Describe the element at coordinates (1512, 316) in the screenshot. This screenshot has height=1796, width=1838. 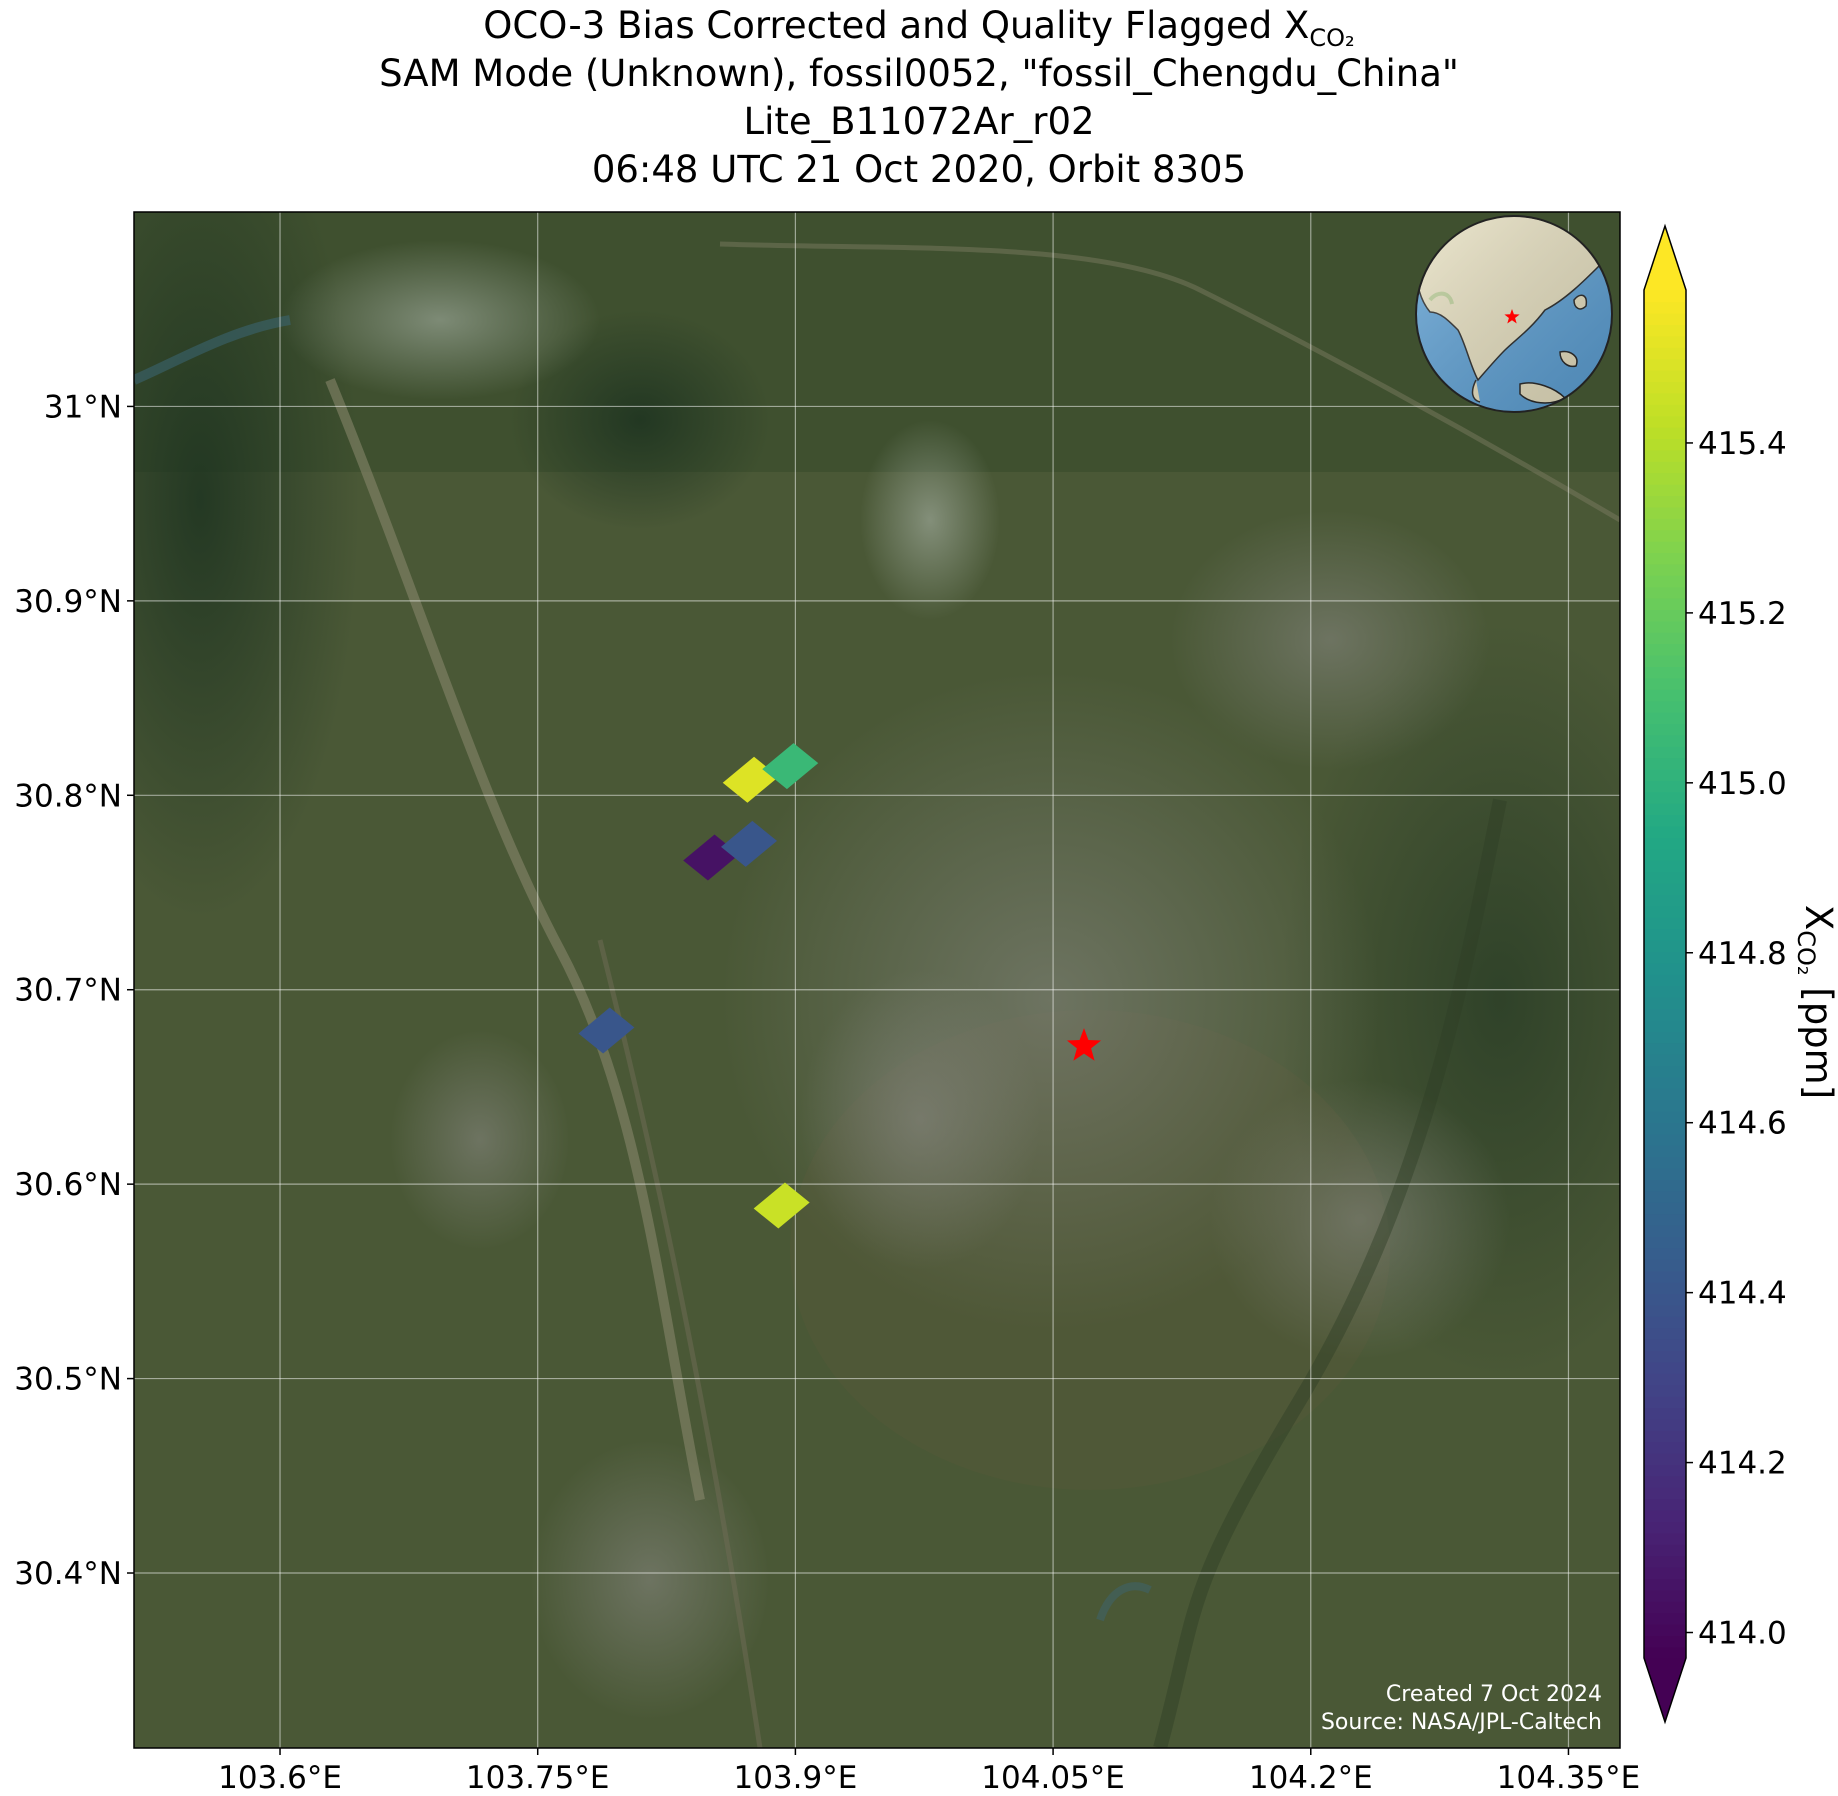
I see `globe-location-star` at that location.